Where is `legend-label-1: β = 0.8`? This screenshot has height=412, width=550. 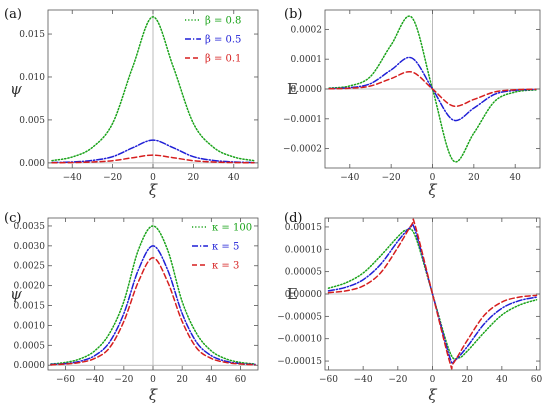 legend-label-1: β = 0.8 is located at coordinates (223, 21).